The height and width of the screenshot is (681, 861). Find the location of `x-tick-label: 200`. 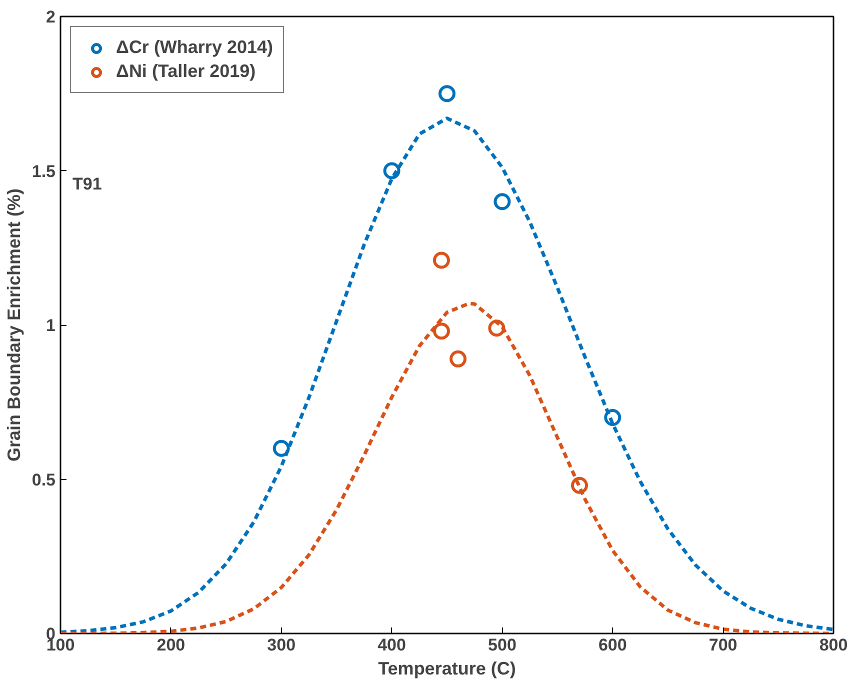

x-tick-label: 200 is located at coordinates (171, 645).